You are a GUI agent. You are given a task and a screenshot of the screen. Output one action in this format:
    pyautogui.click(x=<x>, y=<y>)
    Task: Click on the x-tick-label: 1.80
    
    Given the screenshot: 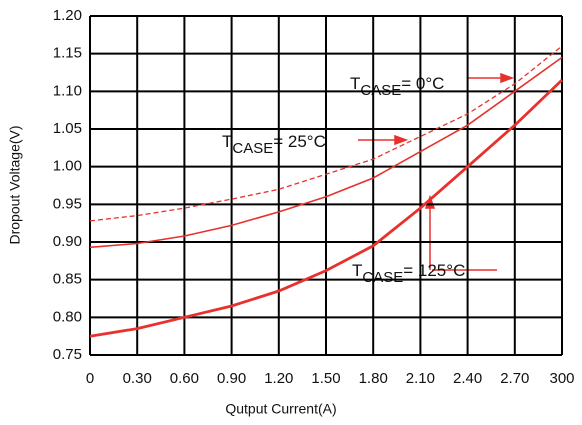 What is the action you would take?
    pyautogui.click(x=373, y=378)
    